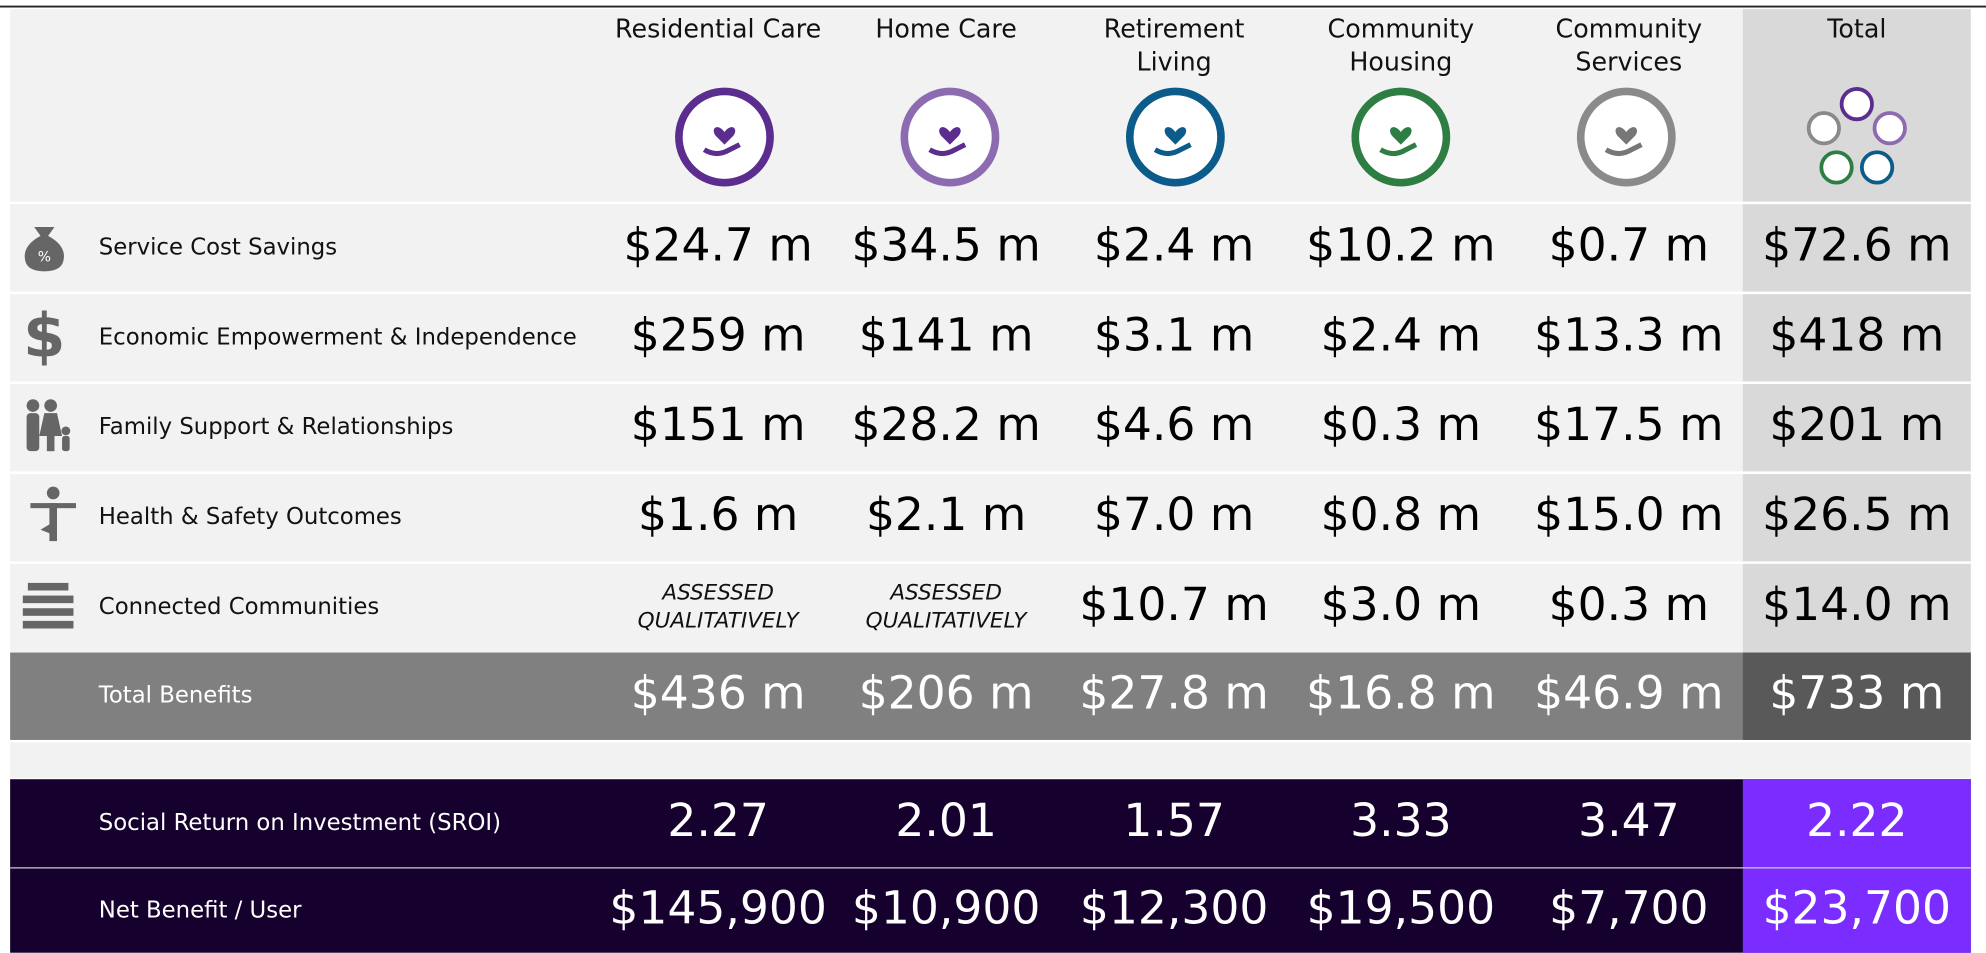  What do you see at coordinates (1173, 693) in the screenshot?
I see `cell-value: $27.8 m` at bounding box center [1173, 693].